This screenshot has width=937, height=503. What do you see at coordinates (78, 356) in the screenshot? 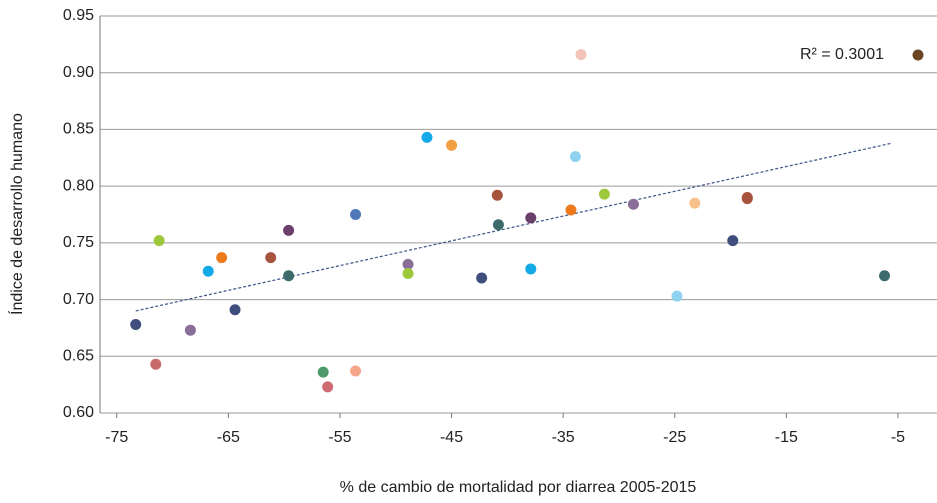
I see `y-tick-label: 0.65` at bounding box center [78, 356].